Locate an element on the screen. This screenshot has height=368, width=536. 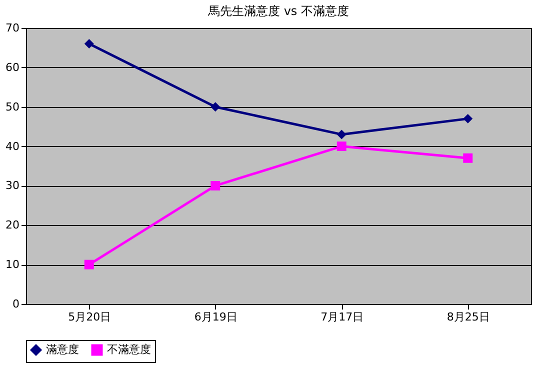
chart-title: 馬先生滿意度 vs 不滿意度 is located at coordinates (278, 11).